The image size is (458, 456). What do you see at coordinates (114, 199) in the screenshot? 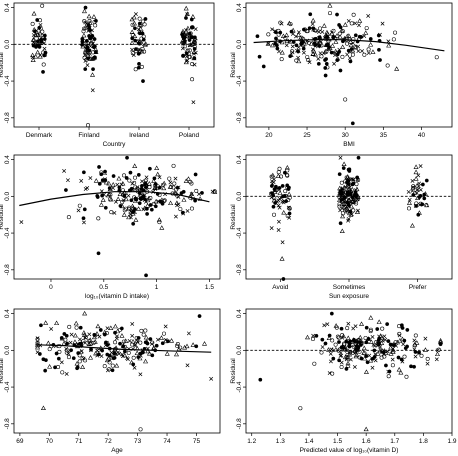
I see `smooth-trend-line` at bounding box center [114, 199].